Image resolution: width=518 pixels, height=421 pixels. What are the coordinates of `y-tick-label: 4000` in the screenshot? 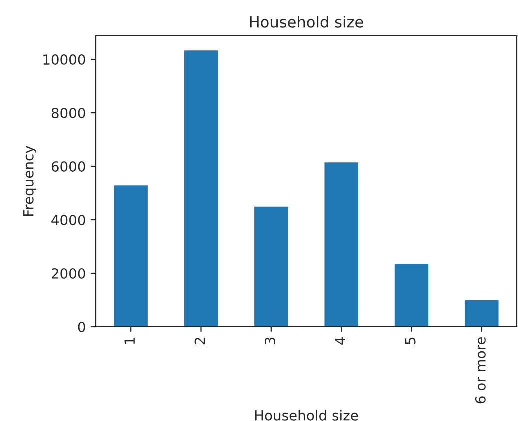 It's located at (69, 220).